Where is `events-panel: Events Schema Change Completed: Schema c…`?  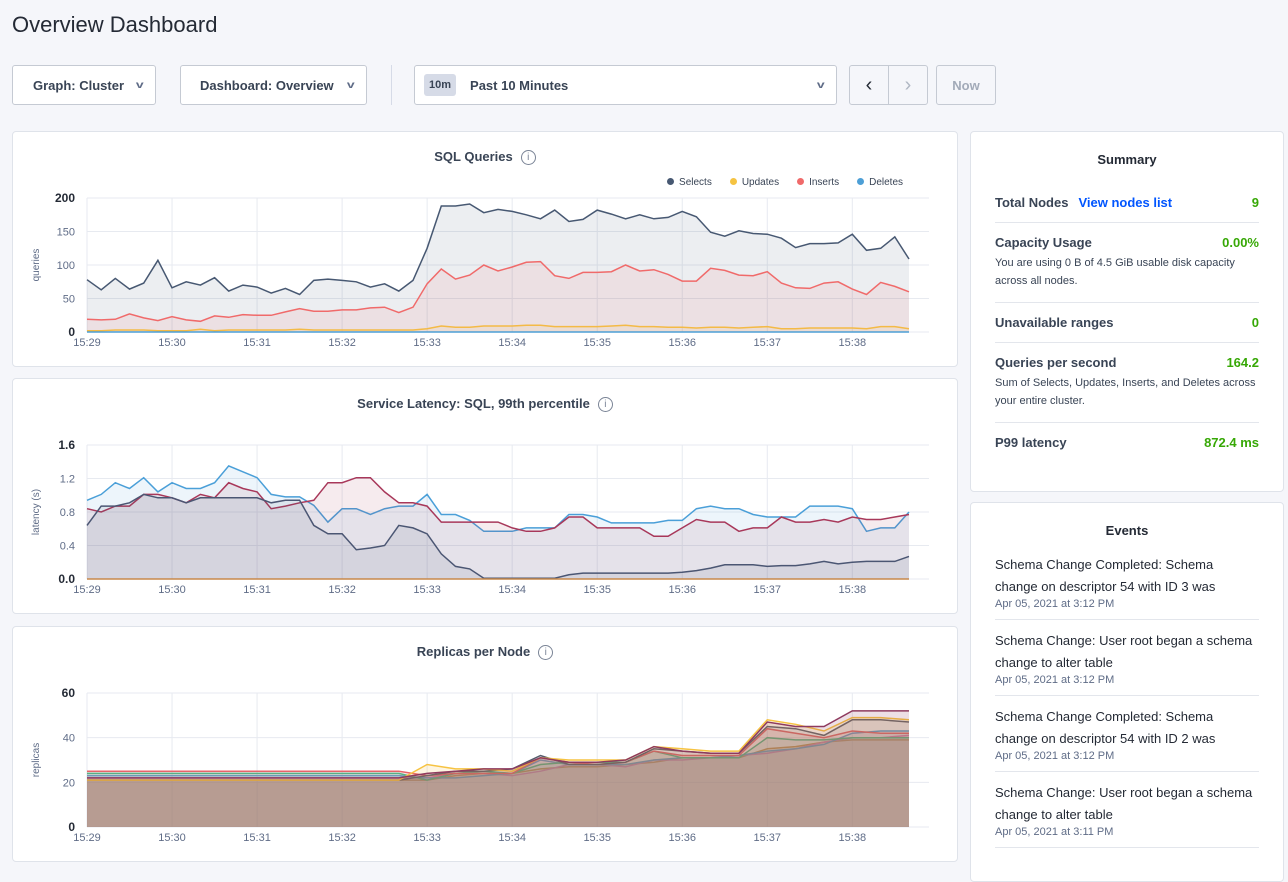
events-panel: Events Schema Change Completed: Schema c… is located at coordinates (1127, 692).